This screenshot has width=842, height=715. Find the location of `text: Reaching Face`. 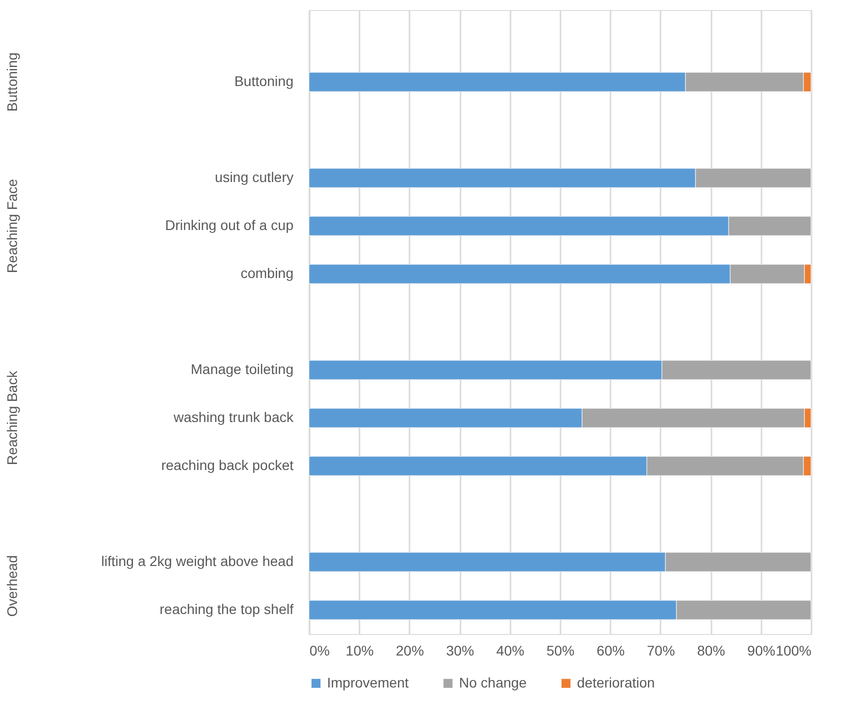

text: Reaching Face is located at coordinates (12, 226).